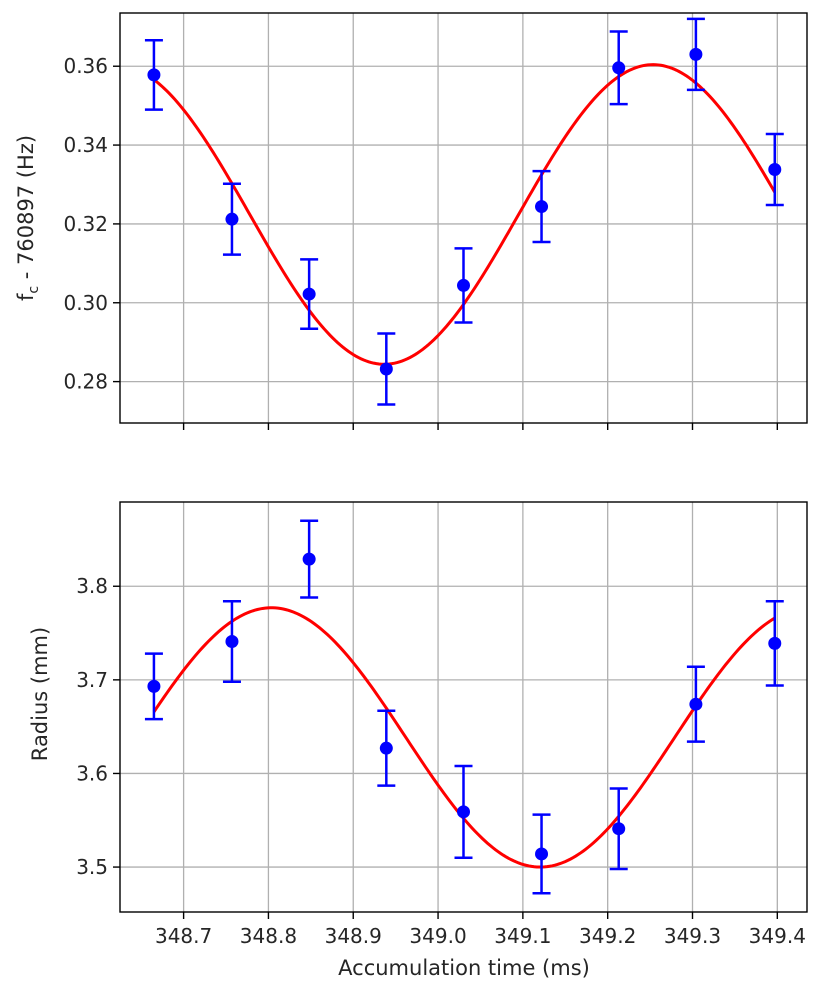  Describe the element at coordinates (464, 968) in the screenshot. I see `x-axis-label: Accumulation time (ms)` at that location.